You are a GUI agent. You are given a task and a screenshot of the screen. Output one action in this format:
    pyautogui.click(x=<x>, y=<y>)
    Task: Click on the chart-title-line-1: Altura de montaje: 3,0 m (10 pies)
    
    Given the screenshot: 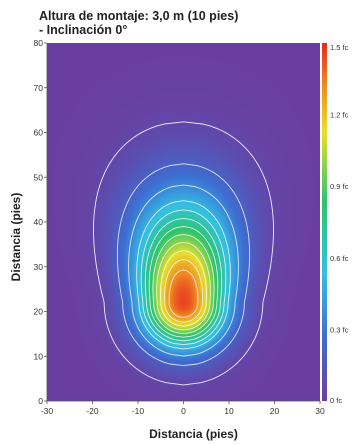 What is the action you would take?
    pyautogui.click(x=139, y=16)
    